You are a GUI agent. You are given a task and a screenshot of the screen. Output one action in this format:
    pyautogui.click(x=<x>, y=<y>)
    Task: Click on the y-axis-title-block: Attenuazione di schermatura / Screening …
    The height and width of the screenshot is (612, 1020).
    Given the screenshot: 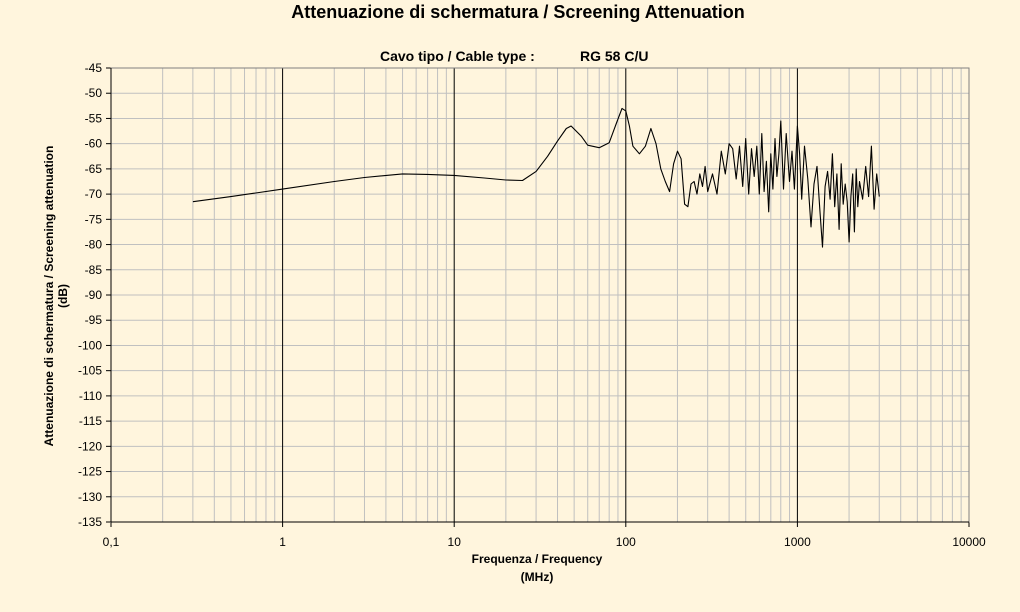 What is the action you would take?
    pyautogui.click(x=56, y=296)
    